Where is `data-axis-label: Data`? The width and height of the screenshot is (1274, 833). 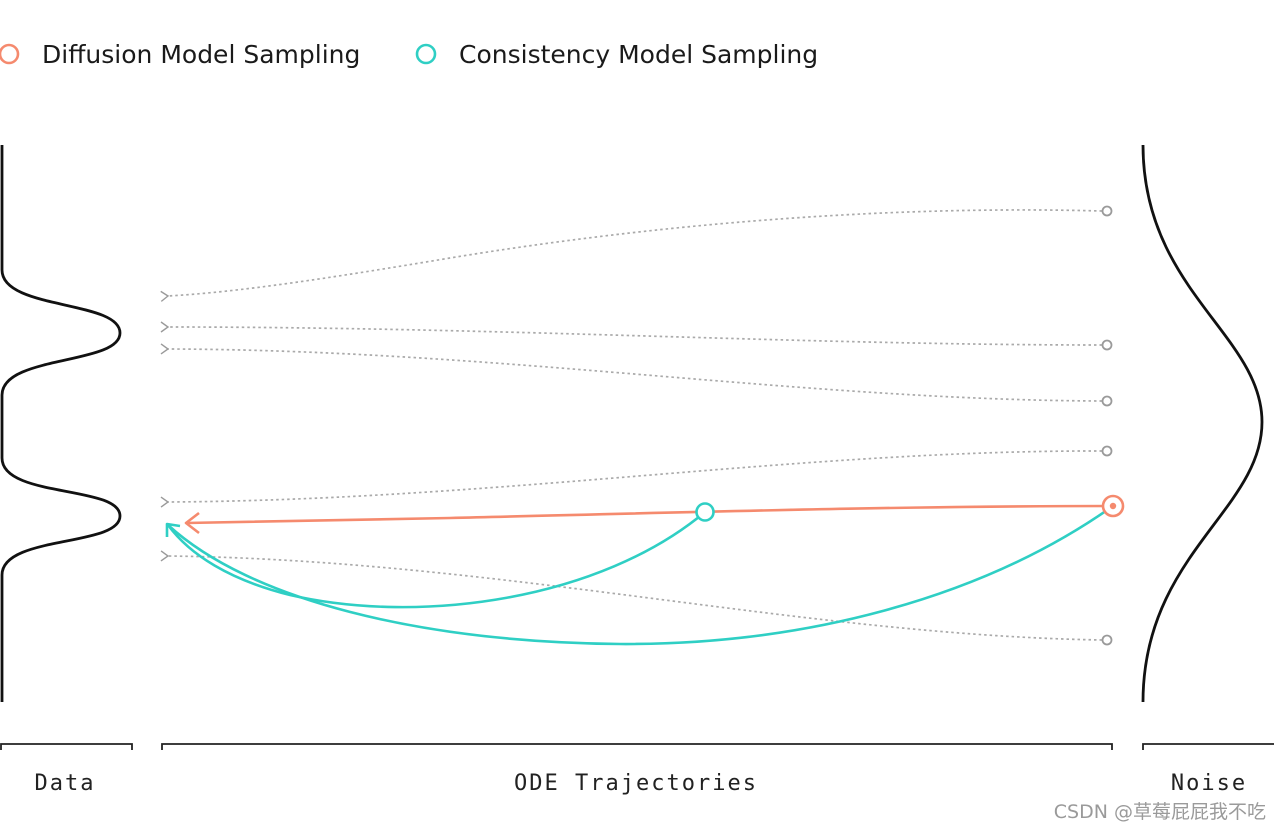 data-axis-label: Data is located at coordinates (65, 783).